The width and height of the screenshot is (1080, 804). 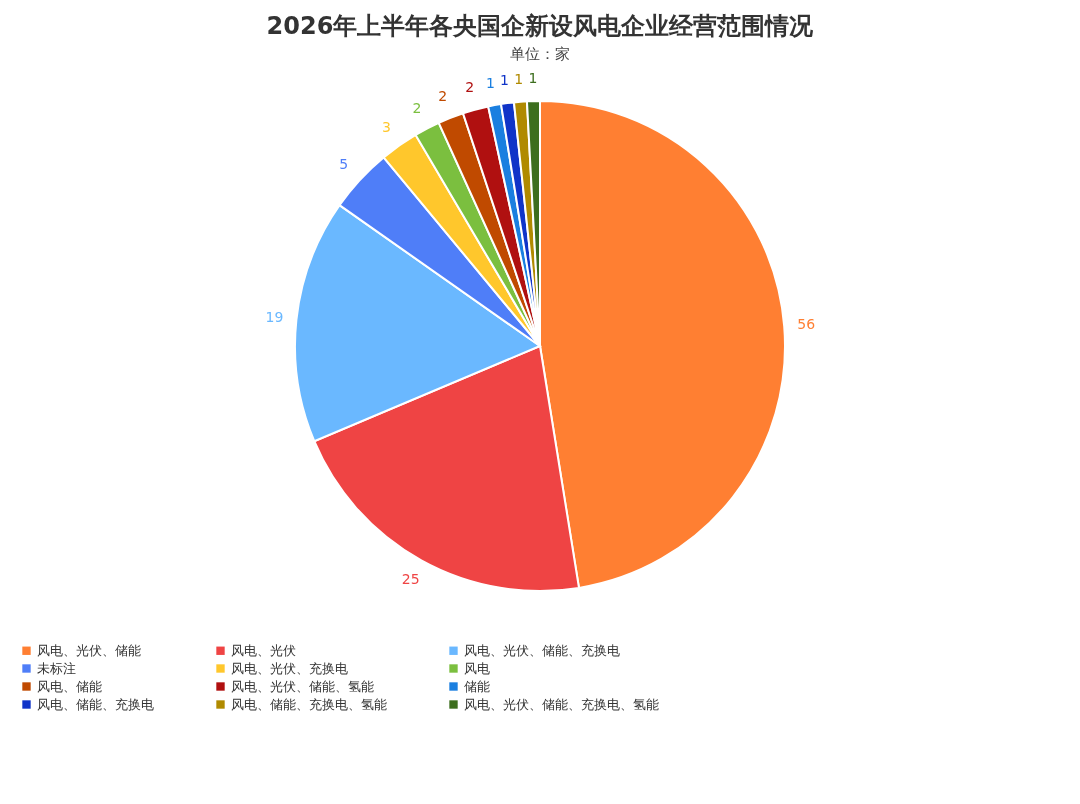 What do you see at coordinates (477, 668) in the screenshot?
I see `legend-label: 风电` at bounding box center [477, 668].